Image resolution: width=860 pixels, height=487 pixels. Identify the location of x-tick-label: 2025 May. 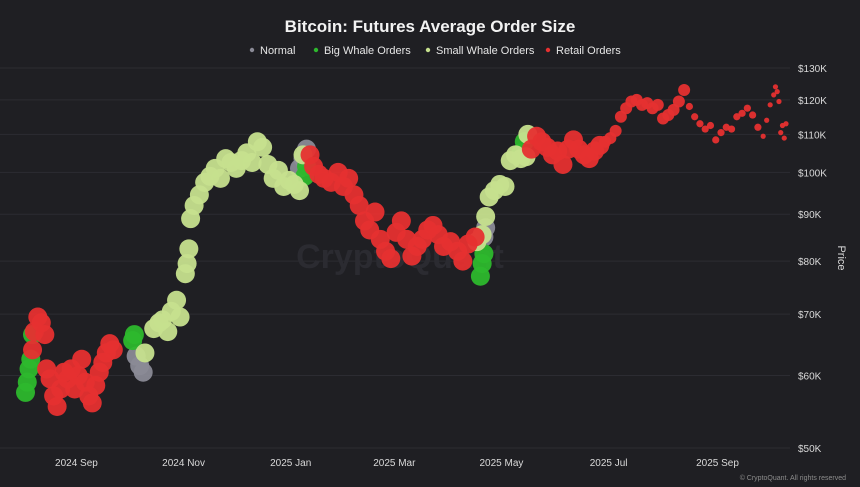
(502, 463).